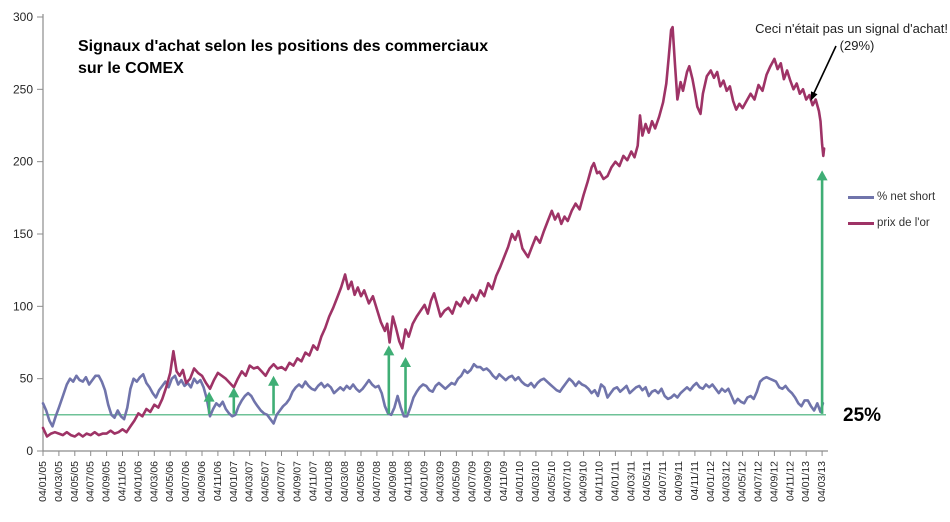 The image size is (950, 522). Describe the element at coordinates (361, 481) in the screenshot. I see `x-tick-label: 04/05/08` at that location.